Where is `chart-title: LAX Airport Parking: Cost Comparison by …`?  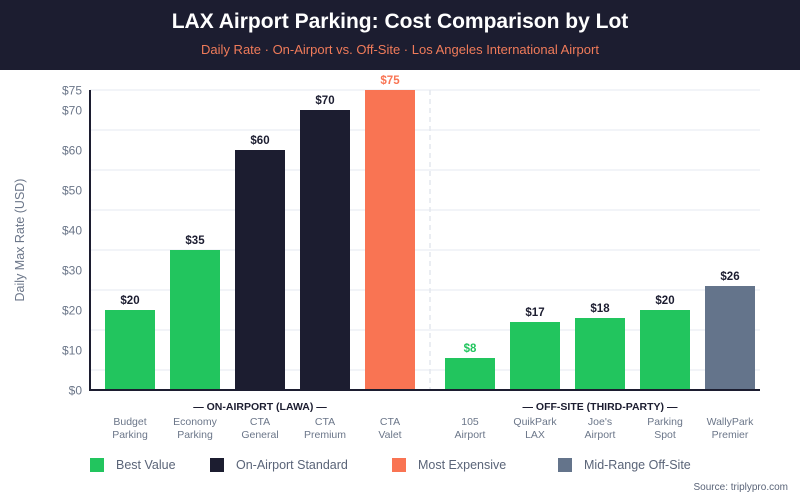 chart-title: LAX Airport Parking: Cost Comparison by … is located at coordinates (400, 21).